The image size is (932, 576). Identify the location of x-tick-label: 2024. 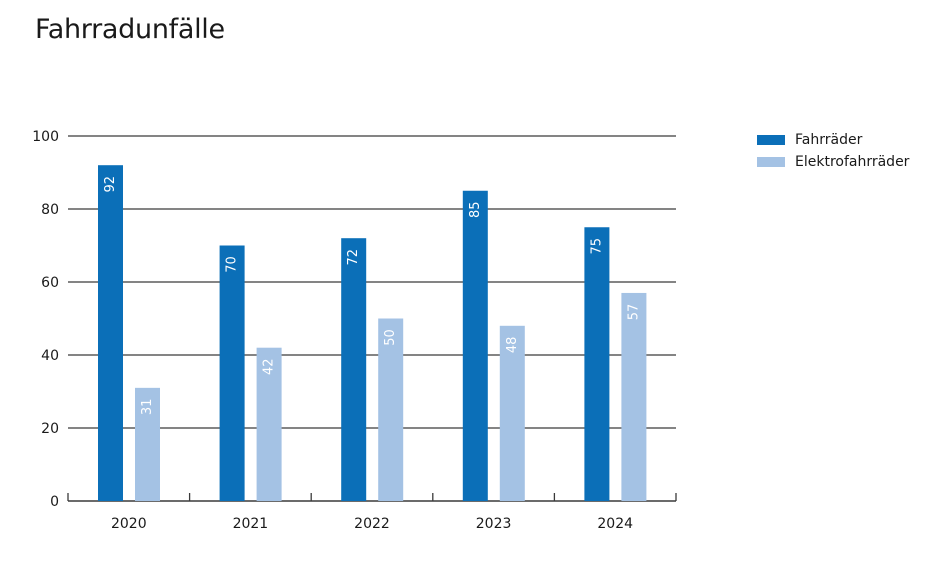
(615, 524).